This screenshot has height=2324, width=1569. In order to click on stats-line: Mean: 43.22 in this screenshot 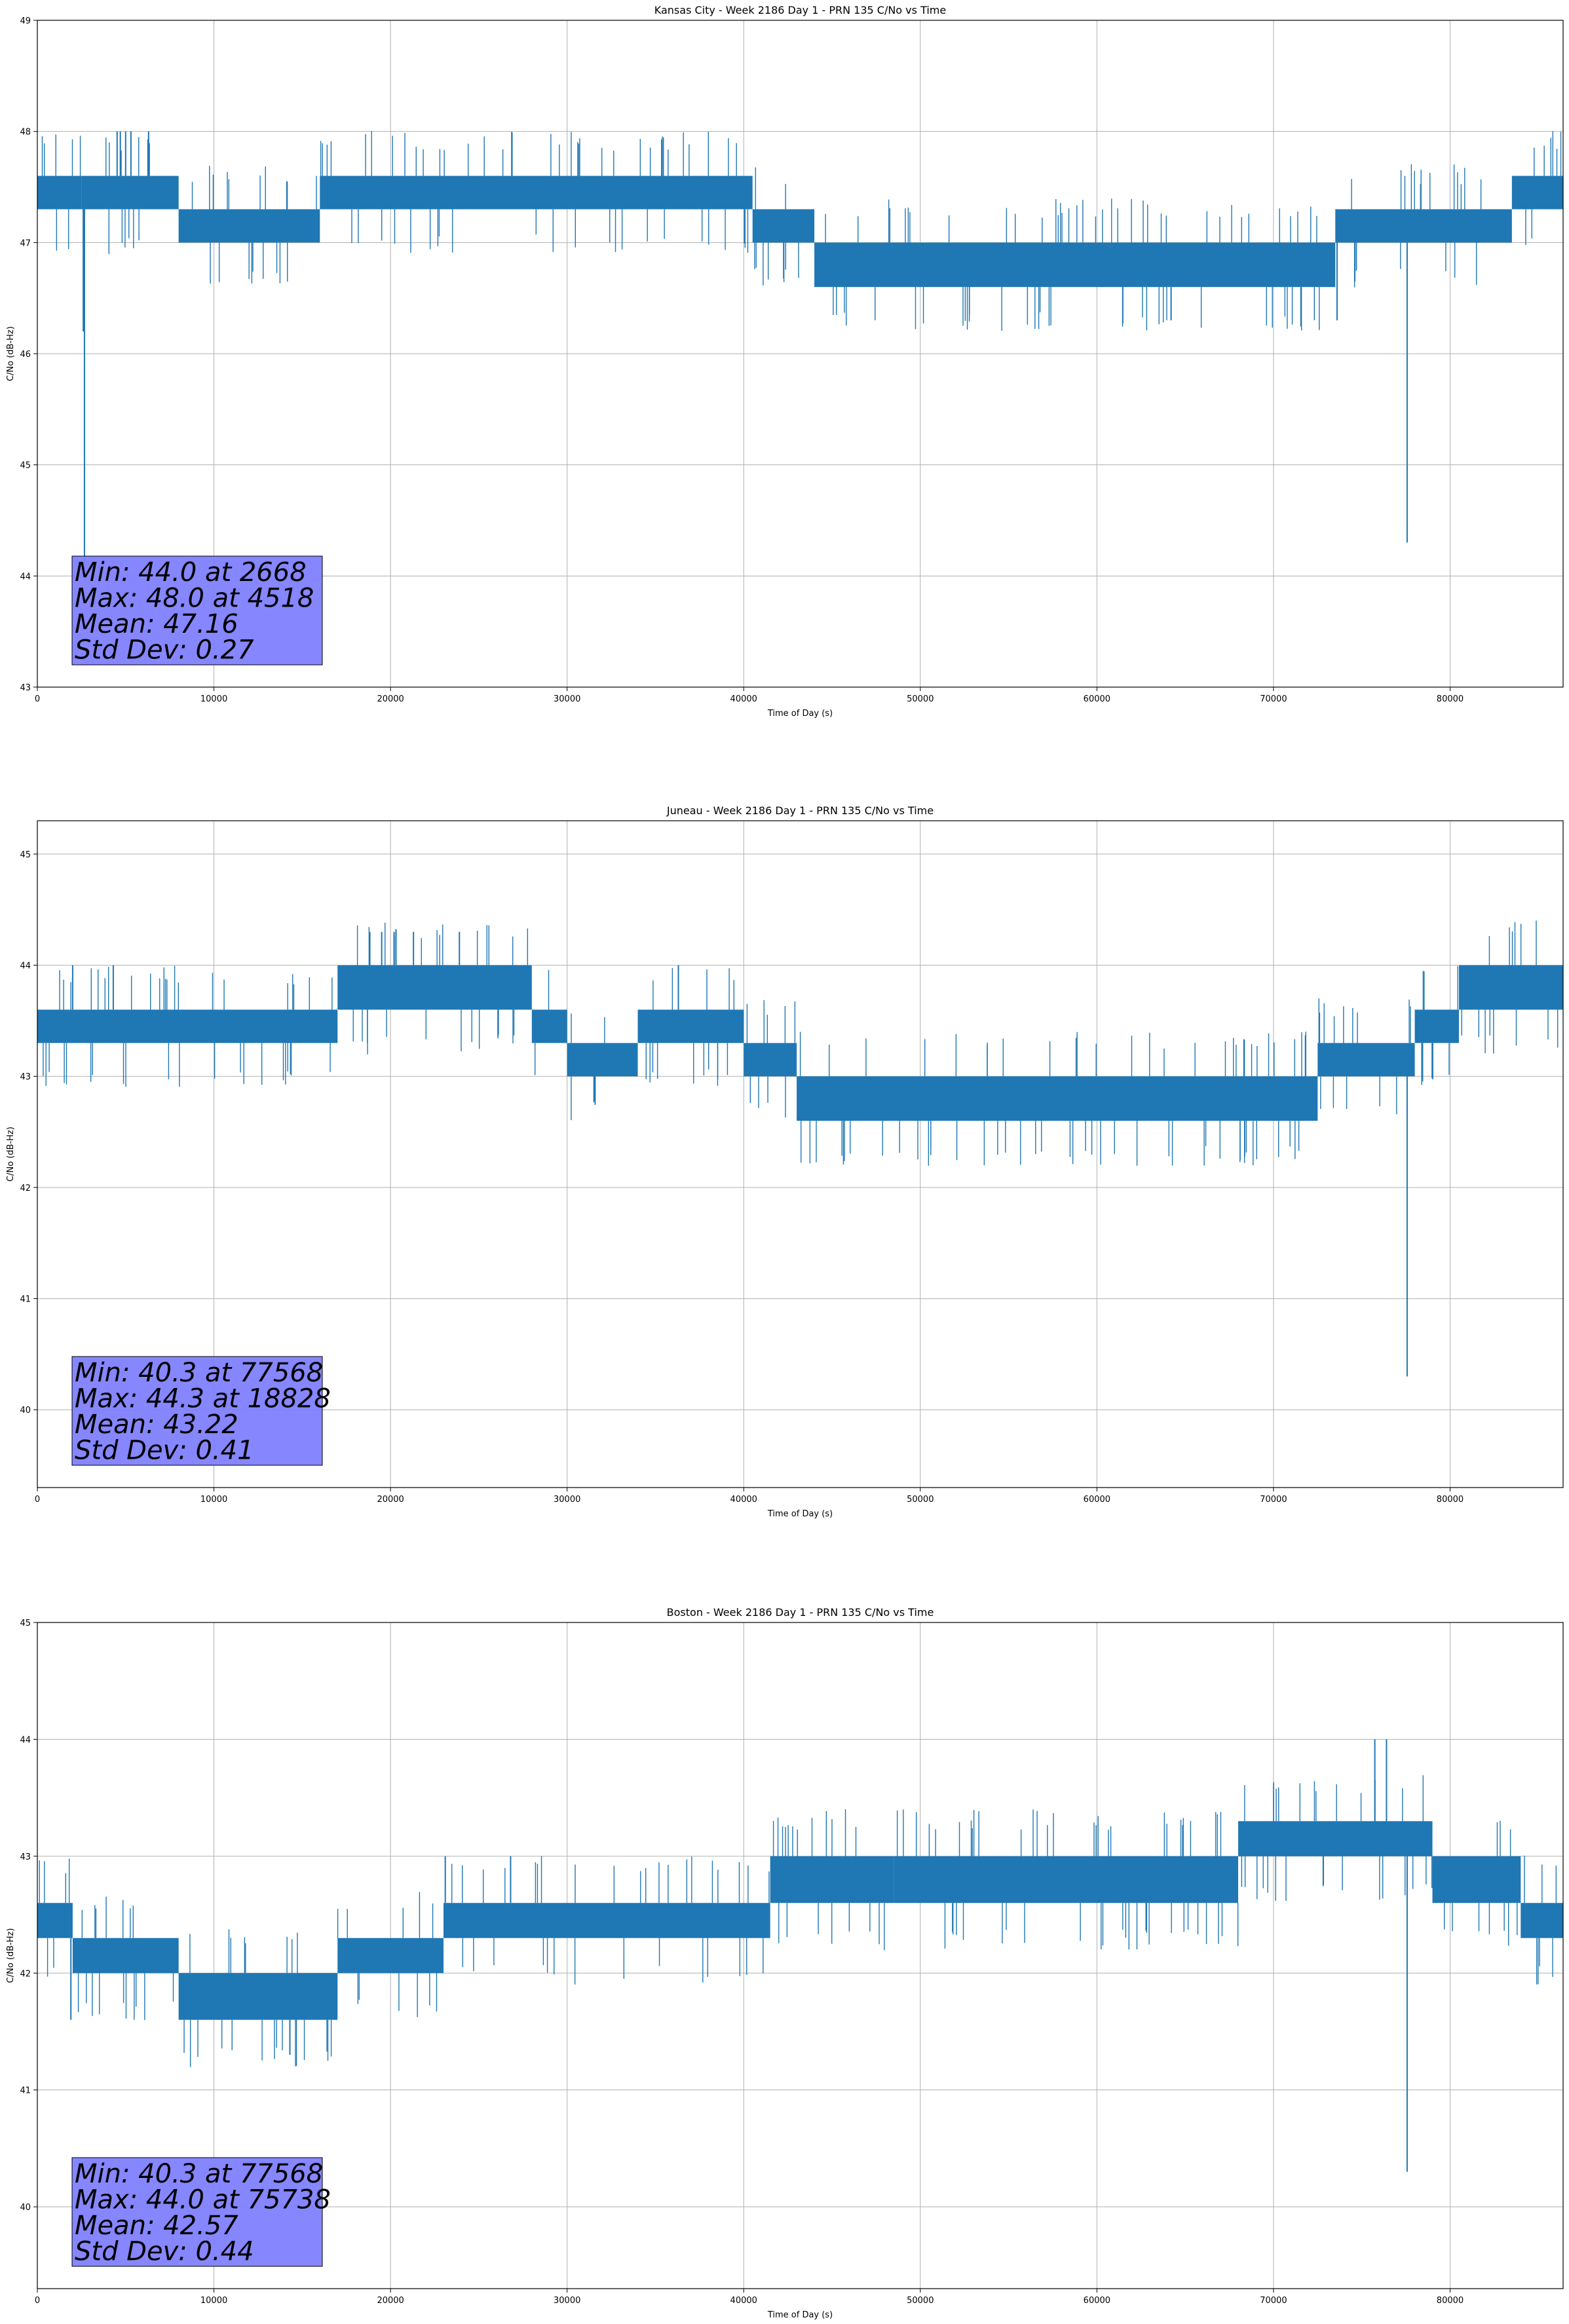, I will do `click(156, 1425)`.